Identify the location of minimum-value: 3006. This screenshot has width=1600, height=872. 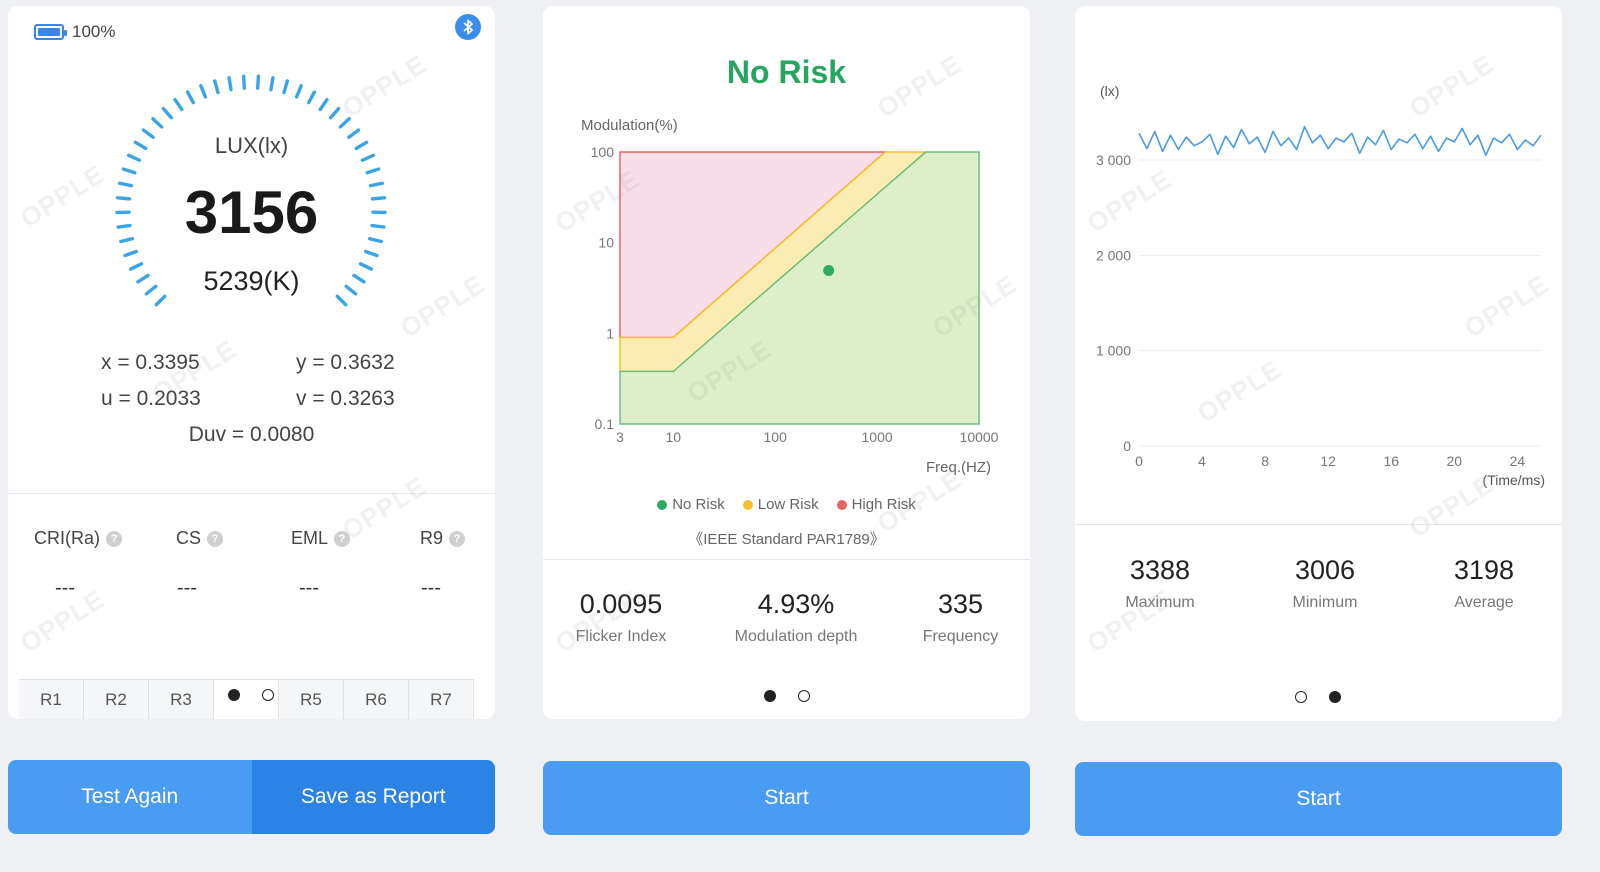
(1325, 570).